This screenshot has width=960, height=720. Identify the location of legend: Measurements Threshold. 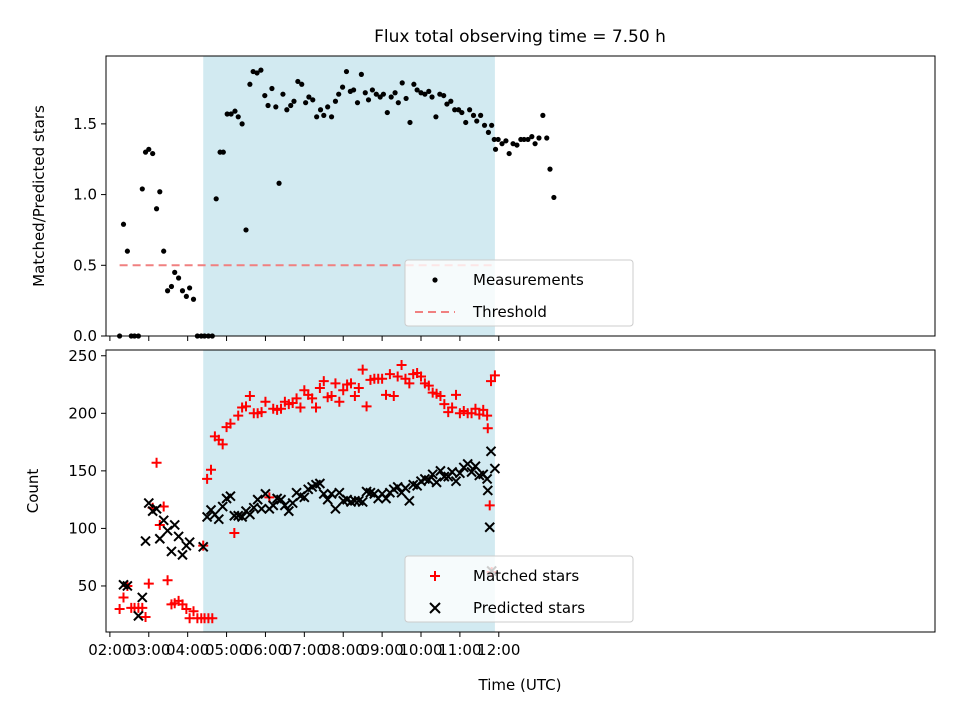
(519, 293).